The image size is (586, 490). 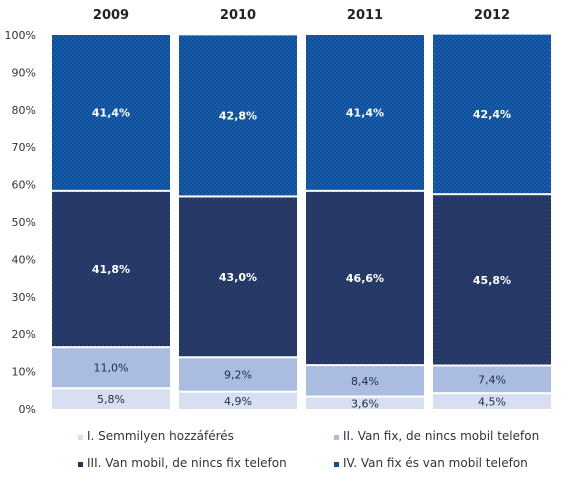 I want to click on legend-label: IV. Van fix és van mobil telefon, so click(x=435, y=463).